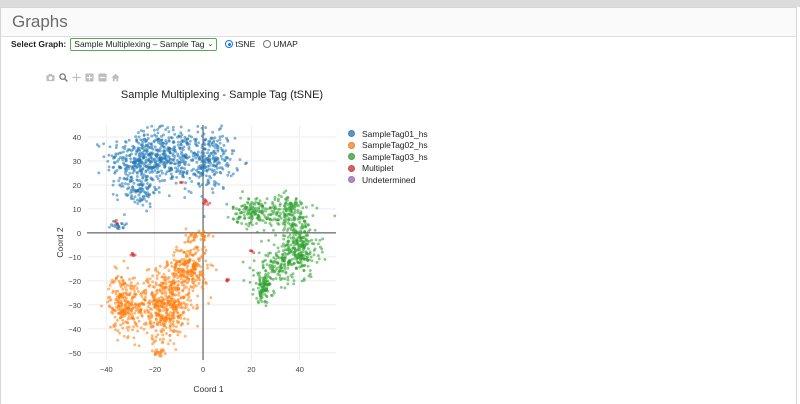 This screenshot has width=800, height=404. I want to click on radio-tsne: tSNE, so click(240, 44).